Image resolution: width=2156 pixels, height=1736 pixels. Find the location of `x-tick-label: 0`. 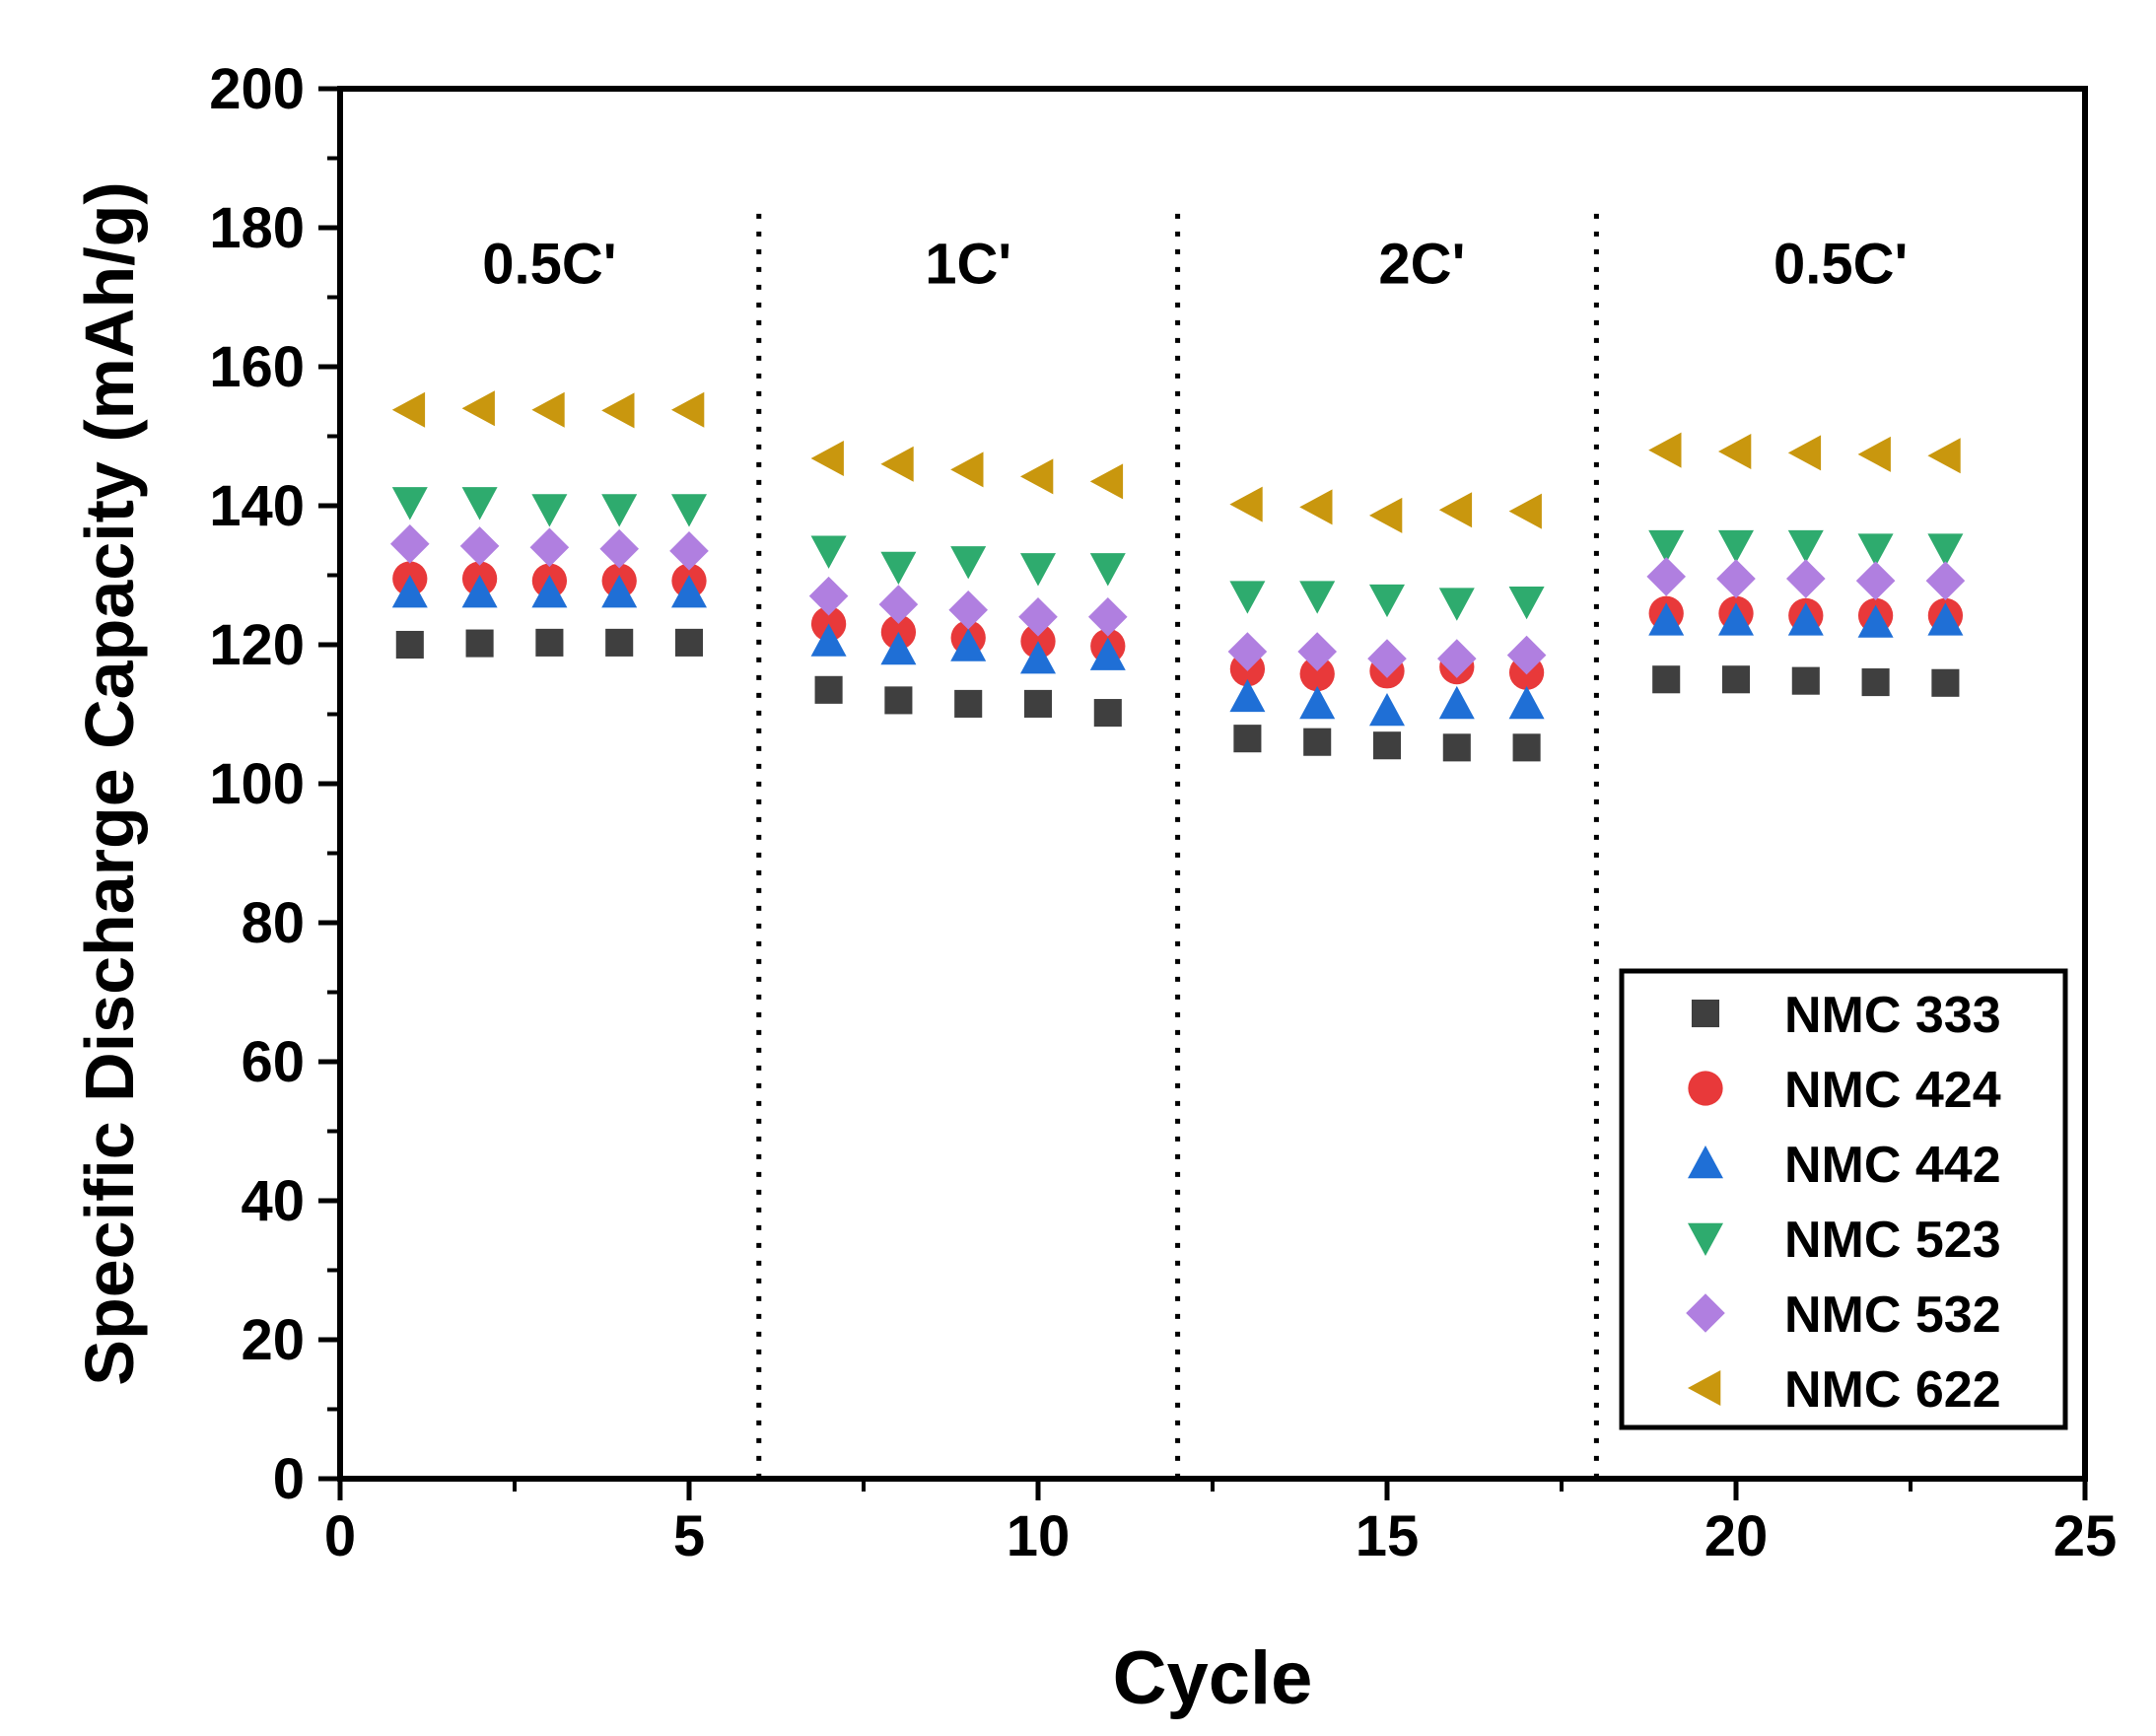

x-tick-label: 0 is located at coordinates (340, 1536).